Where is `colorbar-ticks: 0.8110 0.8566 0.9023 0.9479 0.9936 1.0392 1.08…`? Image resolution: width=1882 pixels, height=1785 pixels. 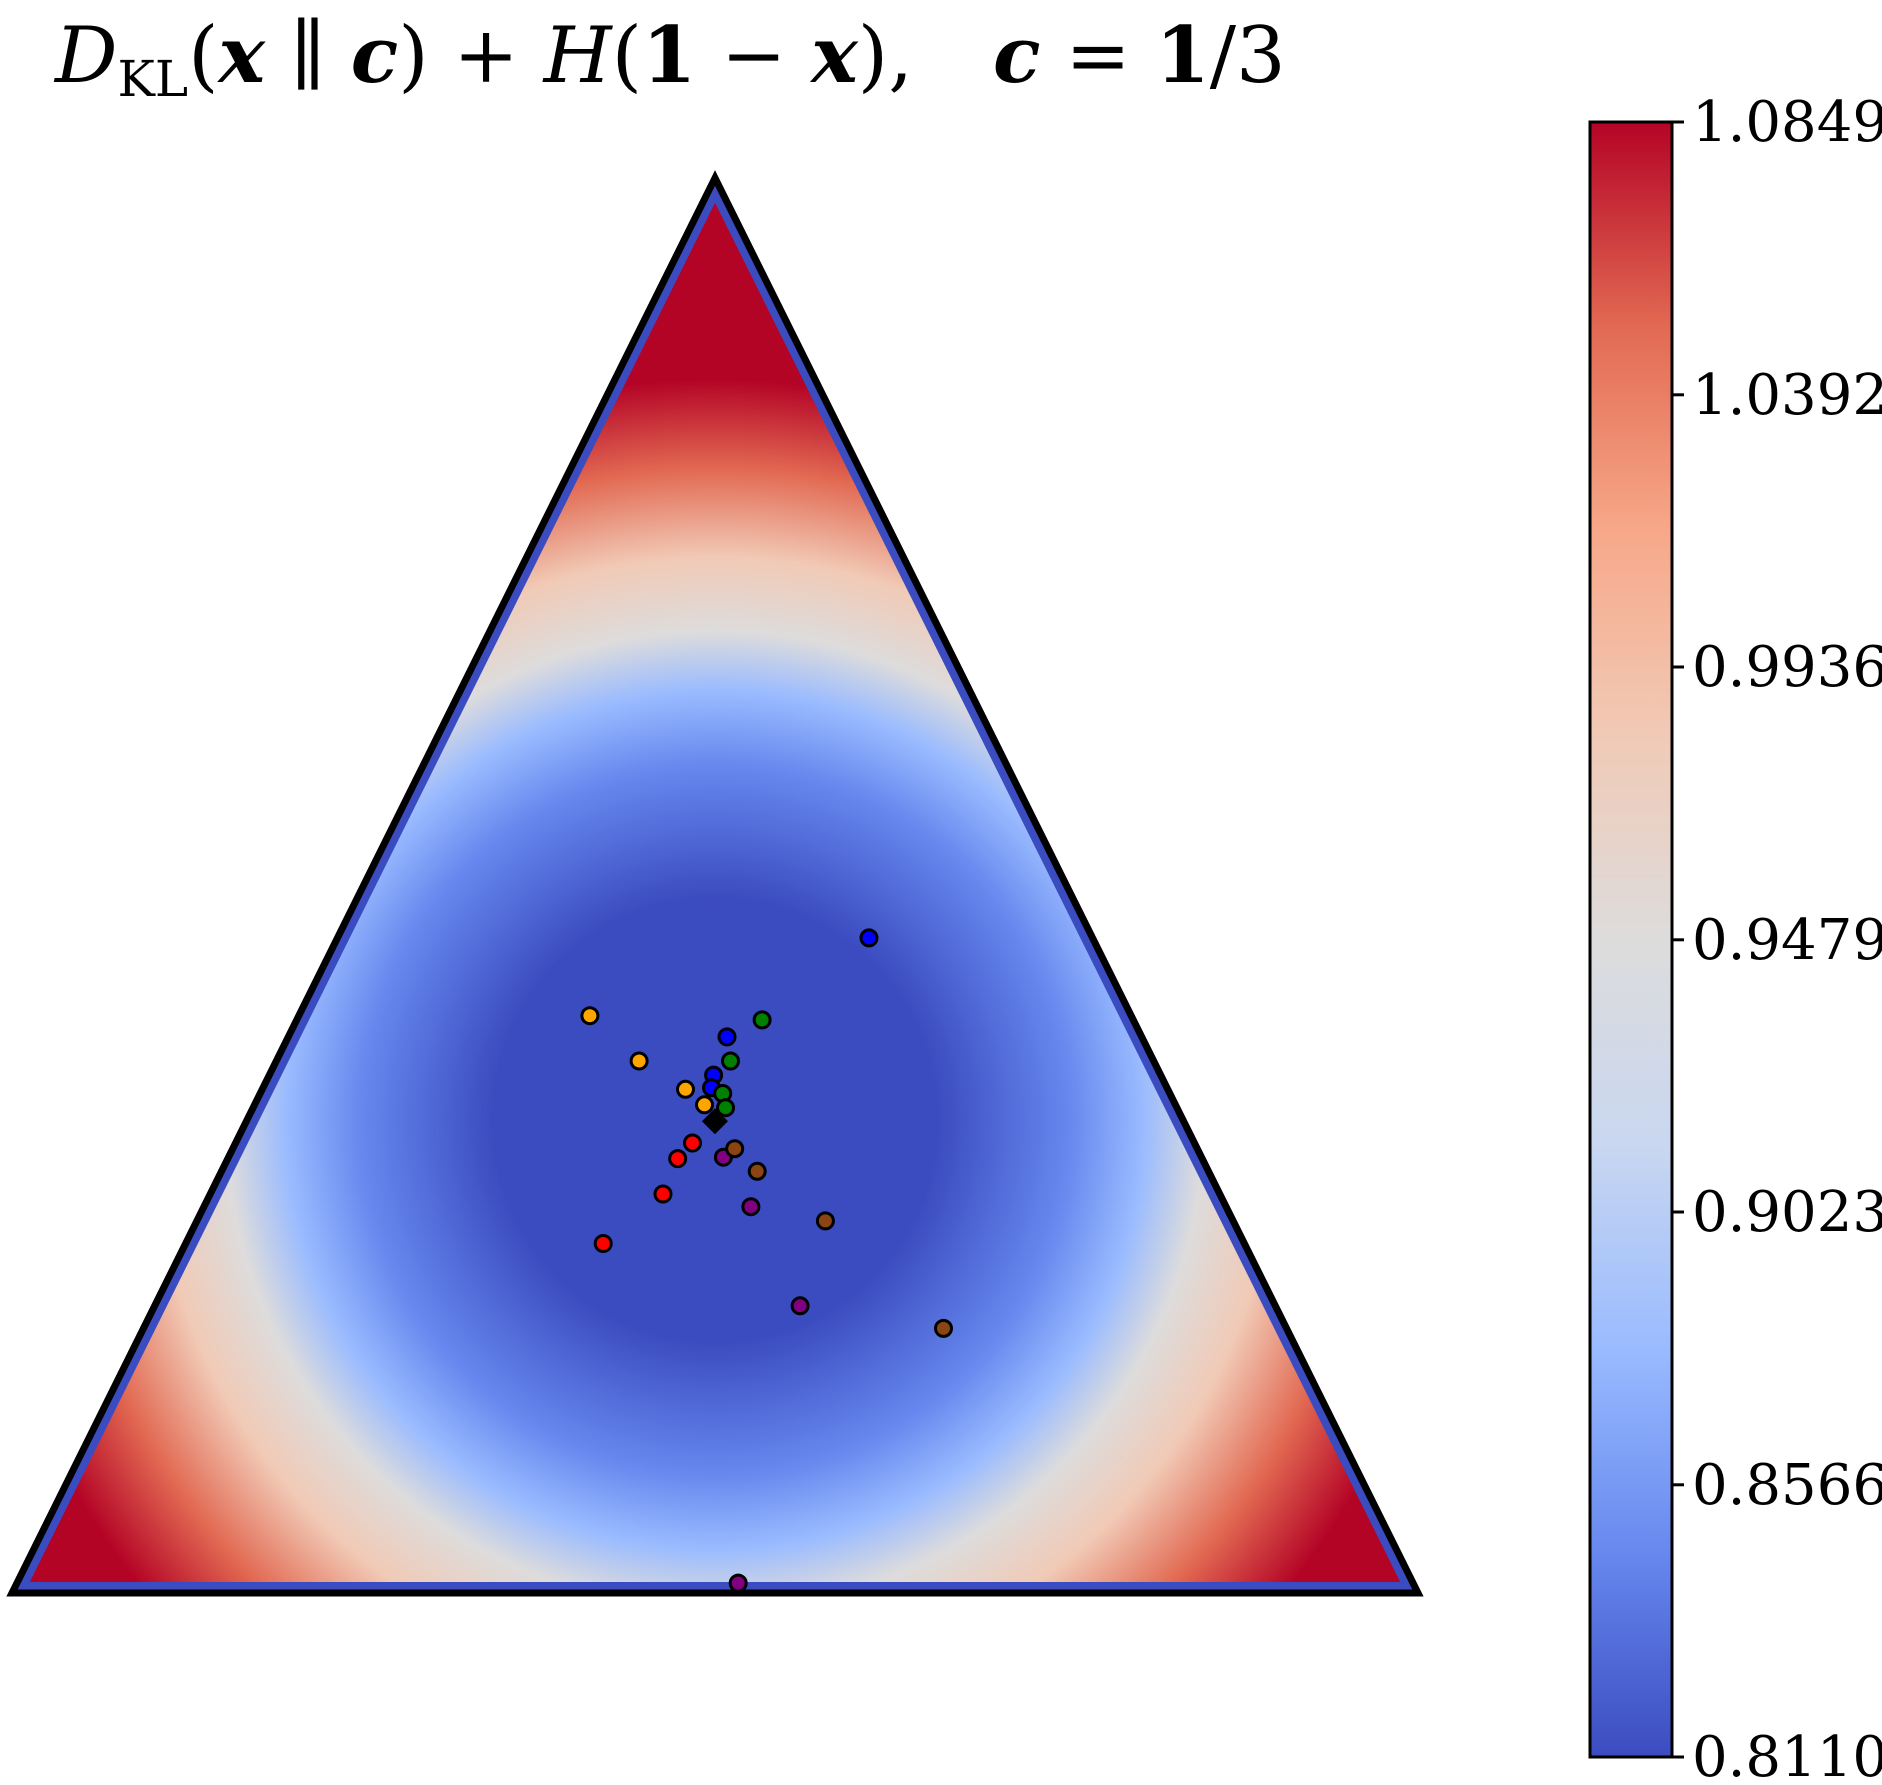
colorbar-ticks: 0.8110 0.8566 0.9023 0.9479 0.9936 1.0392 1.08… is located at coordinates (1777, 937).